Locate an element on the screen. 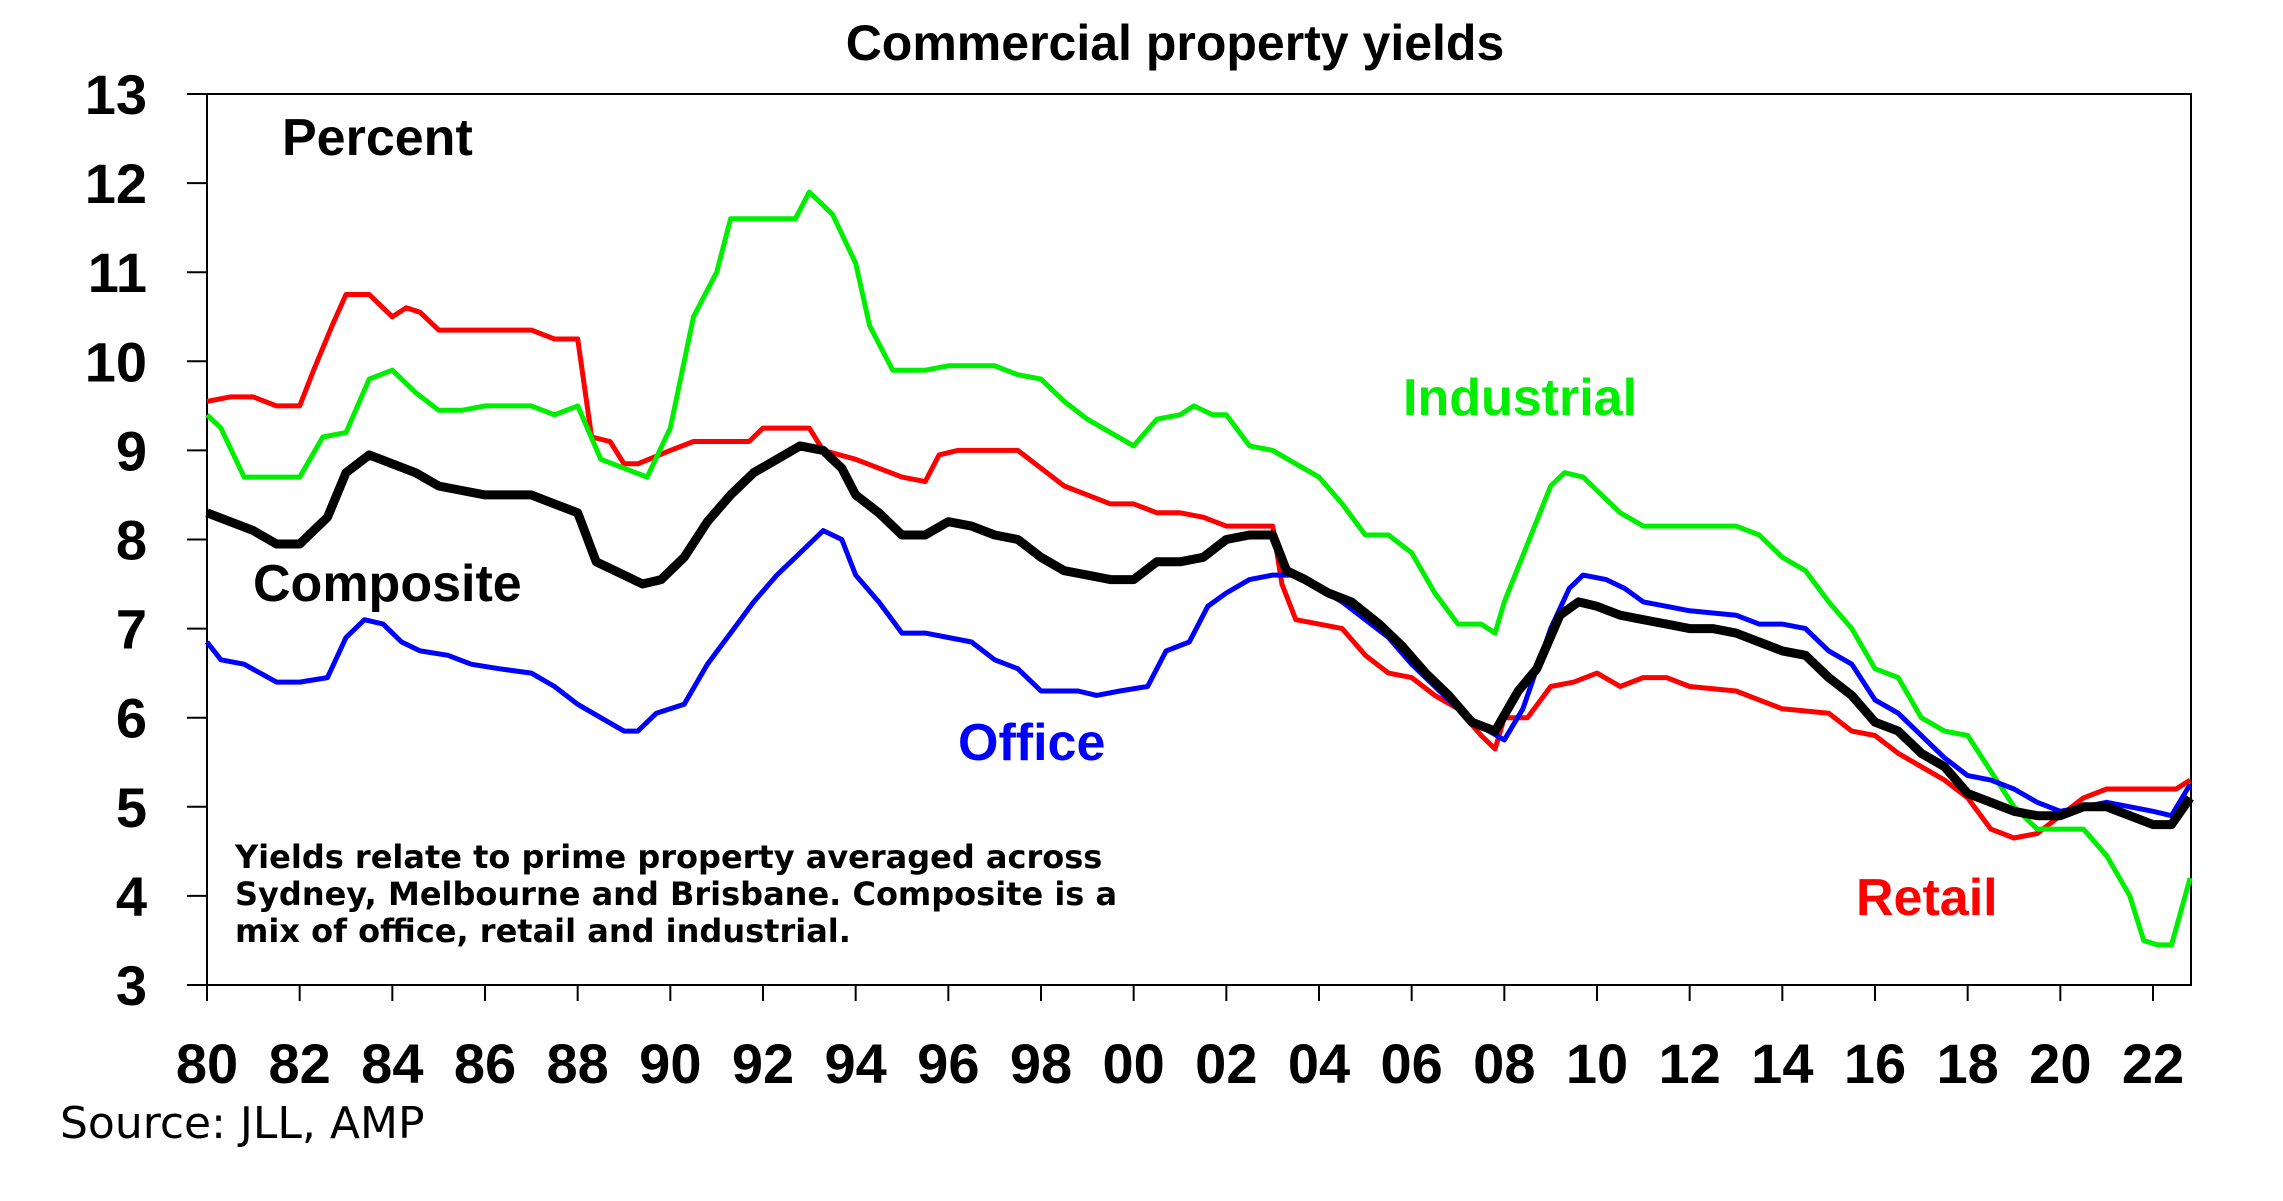 Image resolution: width=2283 pixels, height=1201 pixels. x-tick-label: 16 is located at coordinates (1875, 1063).